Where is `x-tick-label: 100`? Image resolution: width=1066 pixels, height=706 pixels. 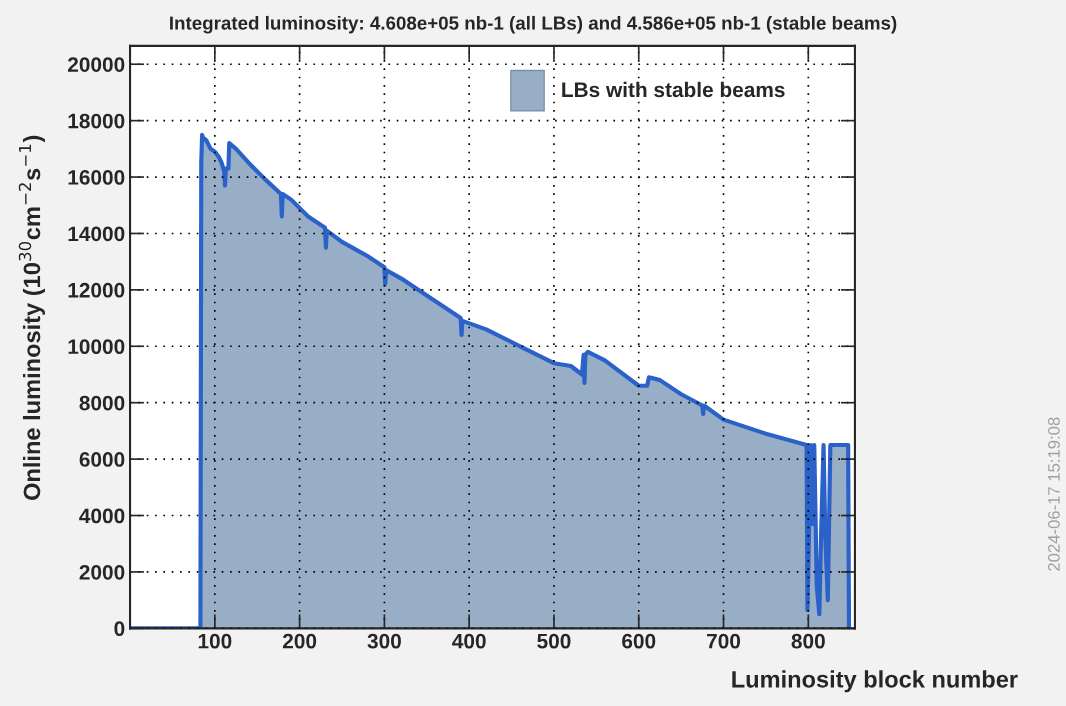 x-tick-label: 100 is located at coordinates (215, 641).